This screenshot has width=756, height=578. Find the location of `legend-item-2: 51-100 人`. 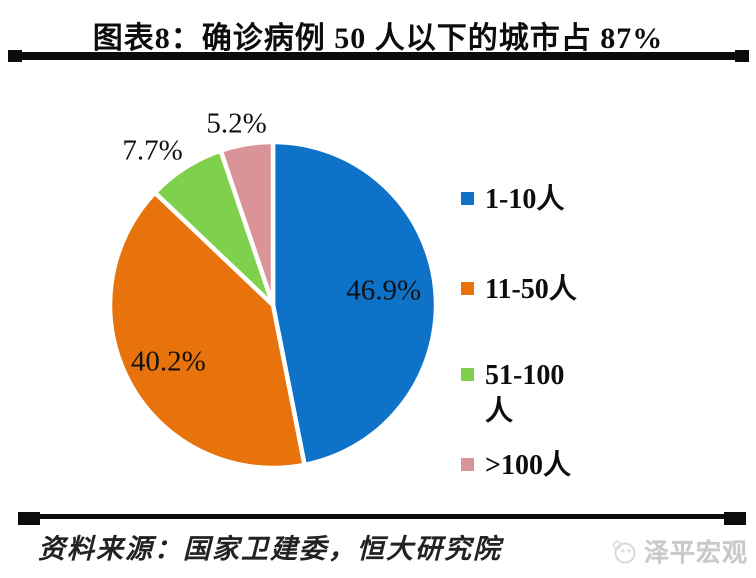

legend-item-2: 51-100 人 is located at coordinates (512, 394).